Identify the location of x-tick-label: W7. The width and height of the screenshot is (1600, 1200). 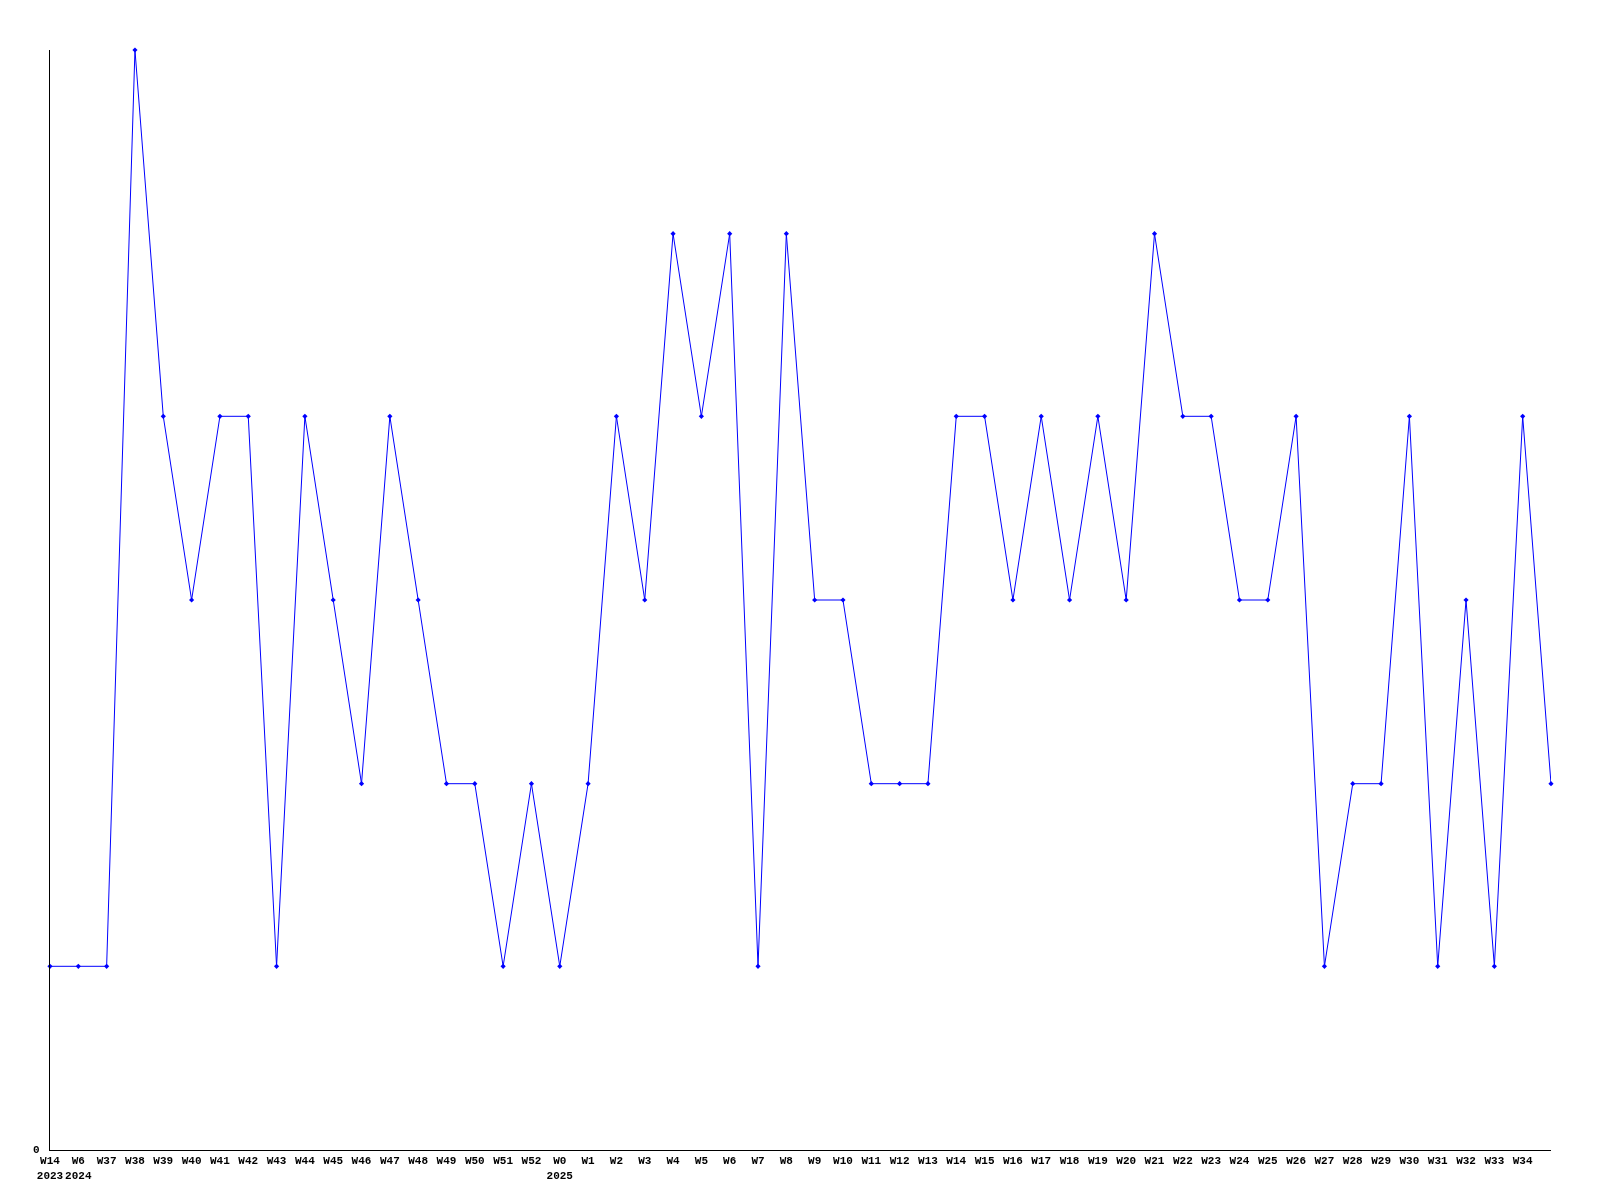
(758, 1161).